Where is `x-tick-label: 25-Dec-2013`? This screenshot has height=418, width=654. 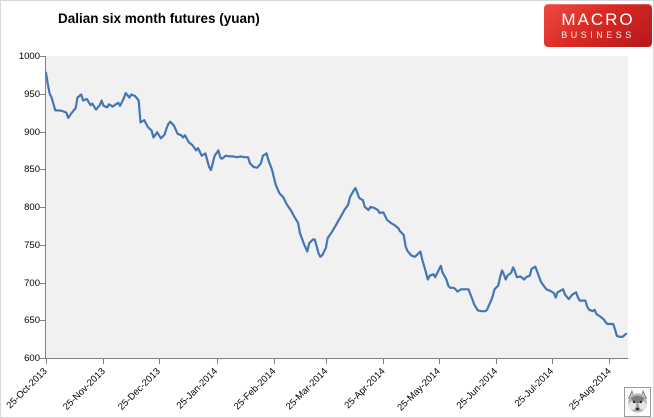
x-tick-label: 25-Dec-2013 is located at coordinates (139, 389).